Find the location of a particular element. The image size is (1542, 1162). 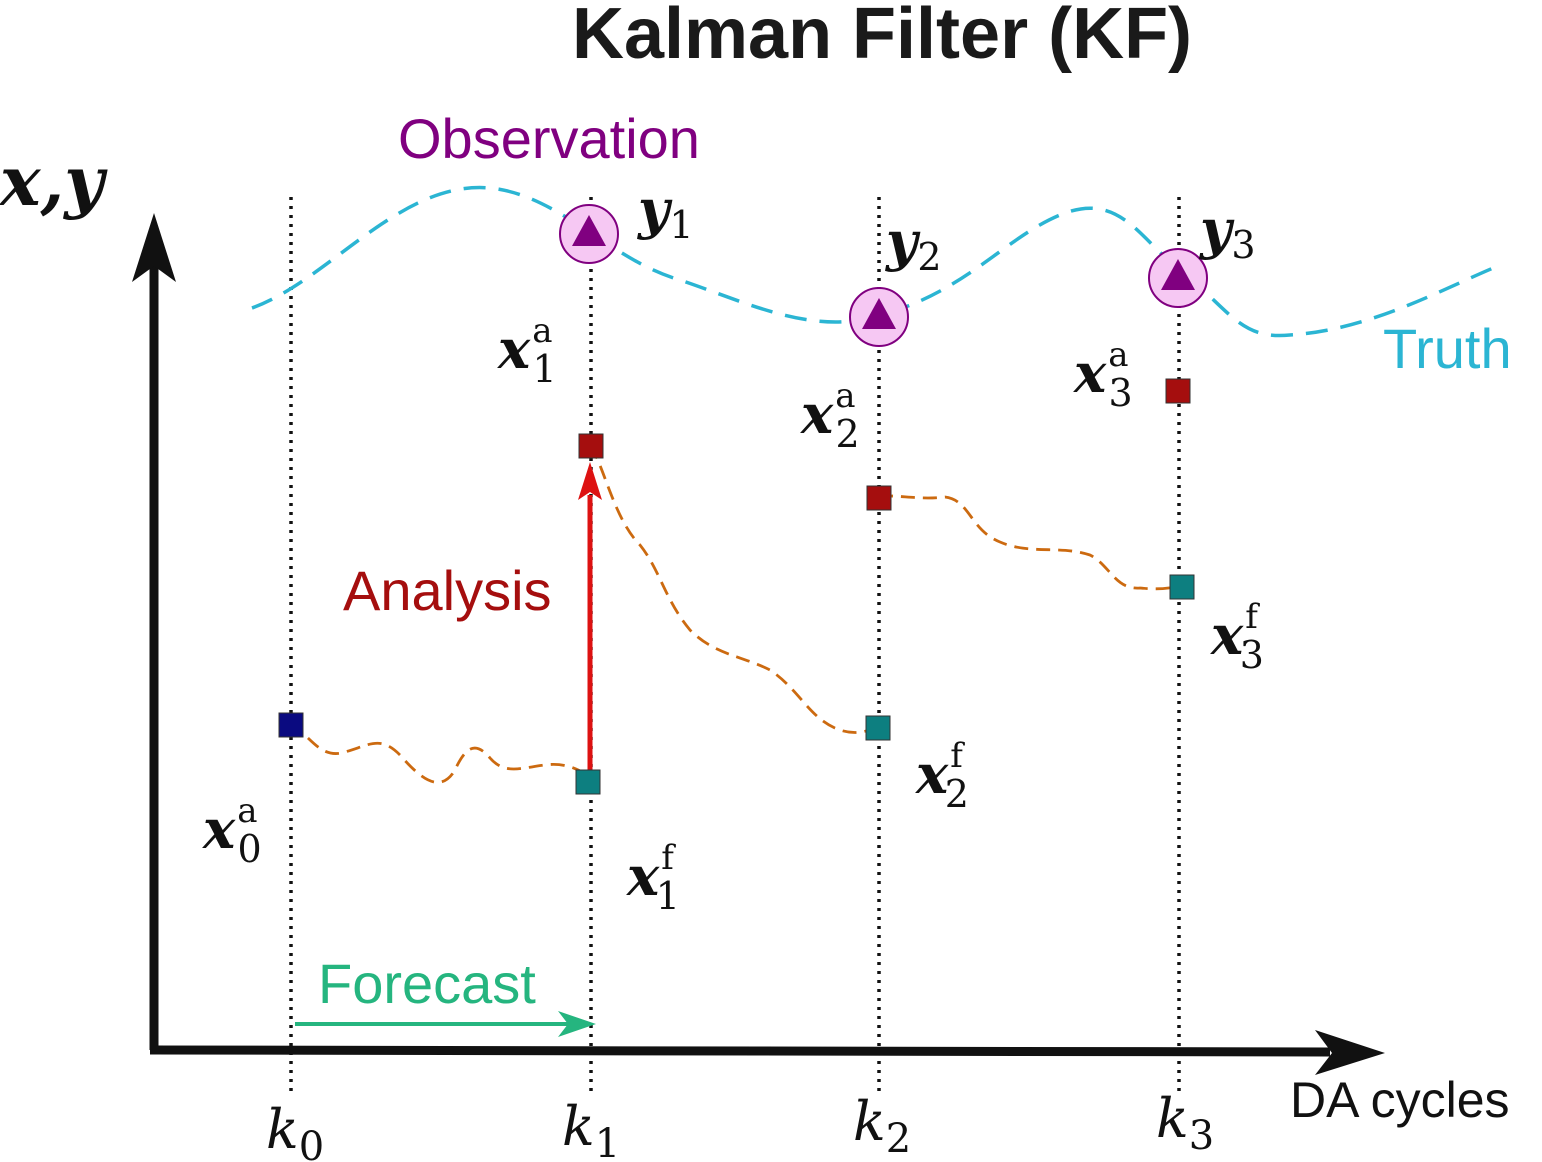

forecast-state-labels: xf 1 xf 2 xf 3 is located at coordinates (945, 757).